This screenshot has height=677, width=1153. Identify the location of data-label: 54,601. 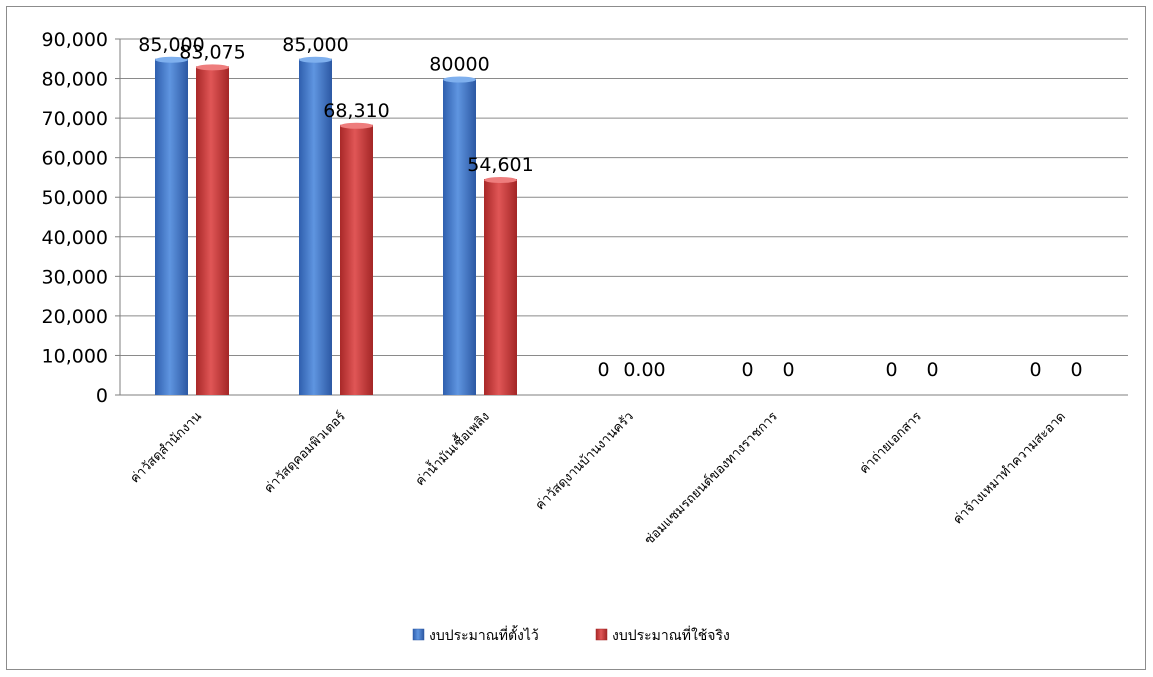
(500, 165).